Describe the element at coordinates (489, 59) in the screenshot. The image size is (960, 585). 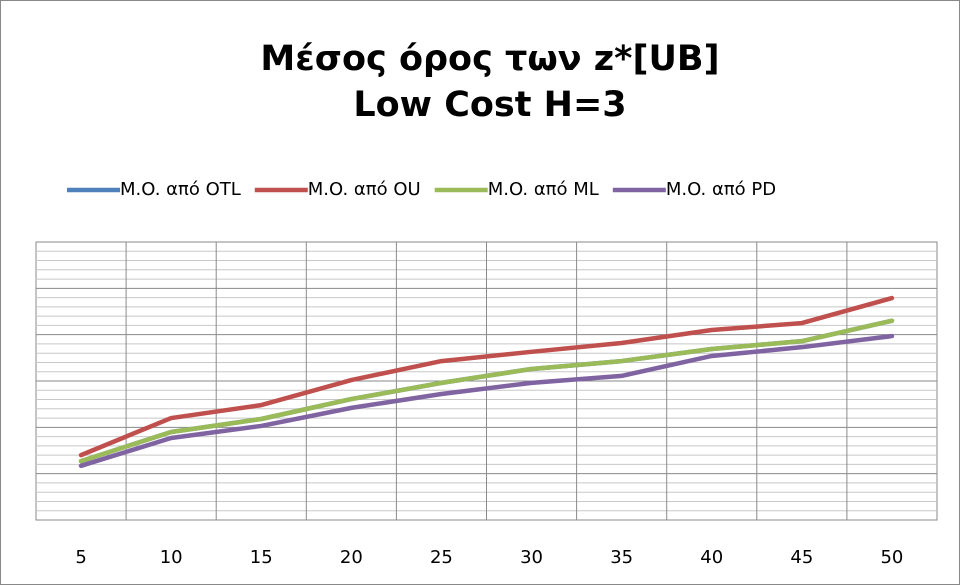
I see `chart-title: Μέσος όρος των z*[UB]` at that location.